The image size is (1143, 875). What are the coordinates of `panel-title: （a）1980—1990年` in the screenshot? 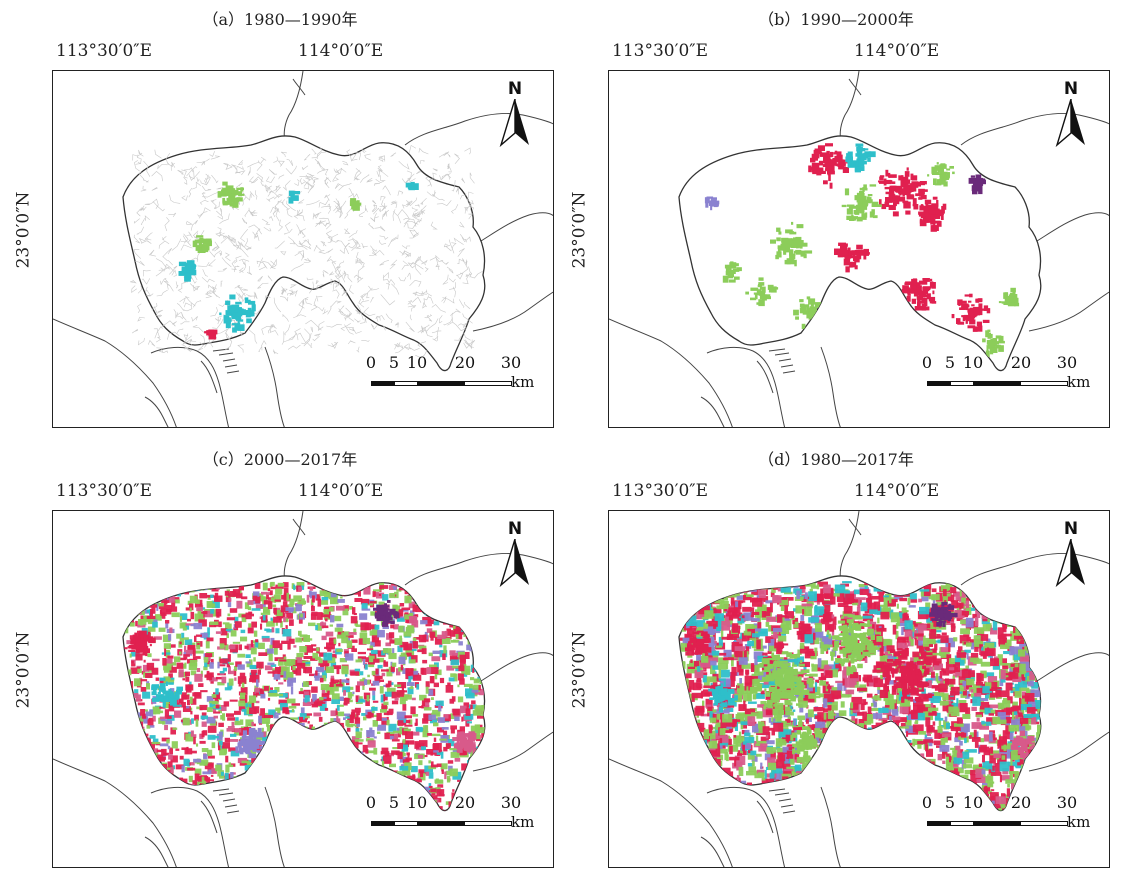 It's located at (280, 19).